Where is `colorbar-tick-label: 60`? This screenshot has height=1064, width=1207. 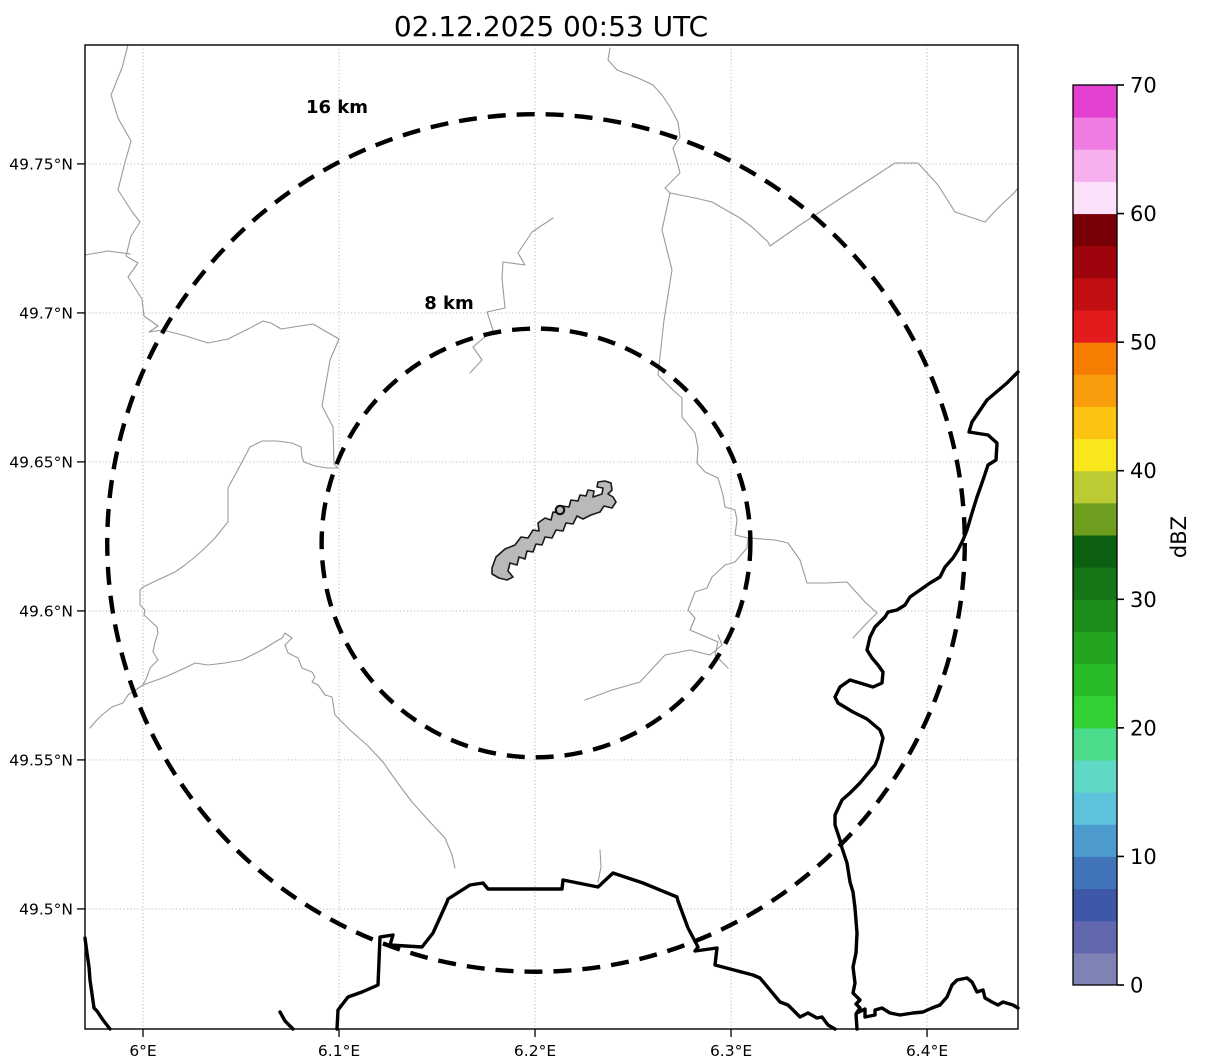 colorbar-tick-label: 60 is located at coordinates (1143, 214).